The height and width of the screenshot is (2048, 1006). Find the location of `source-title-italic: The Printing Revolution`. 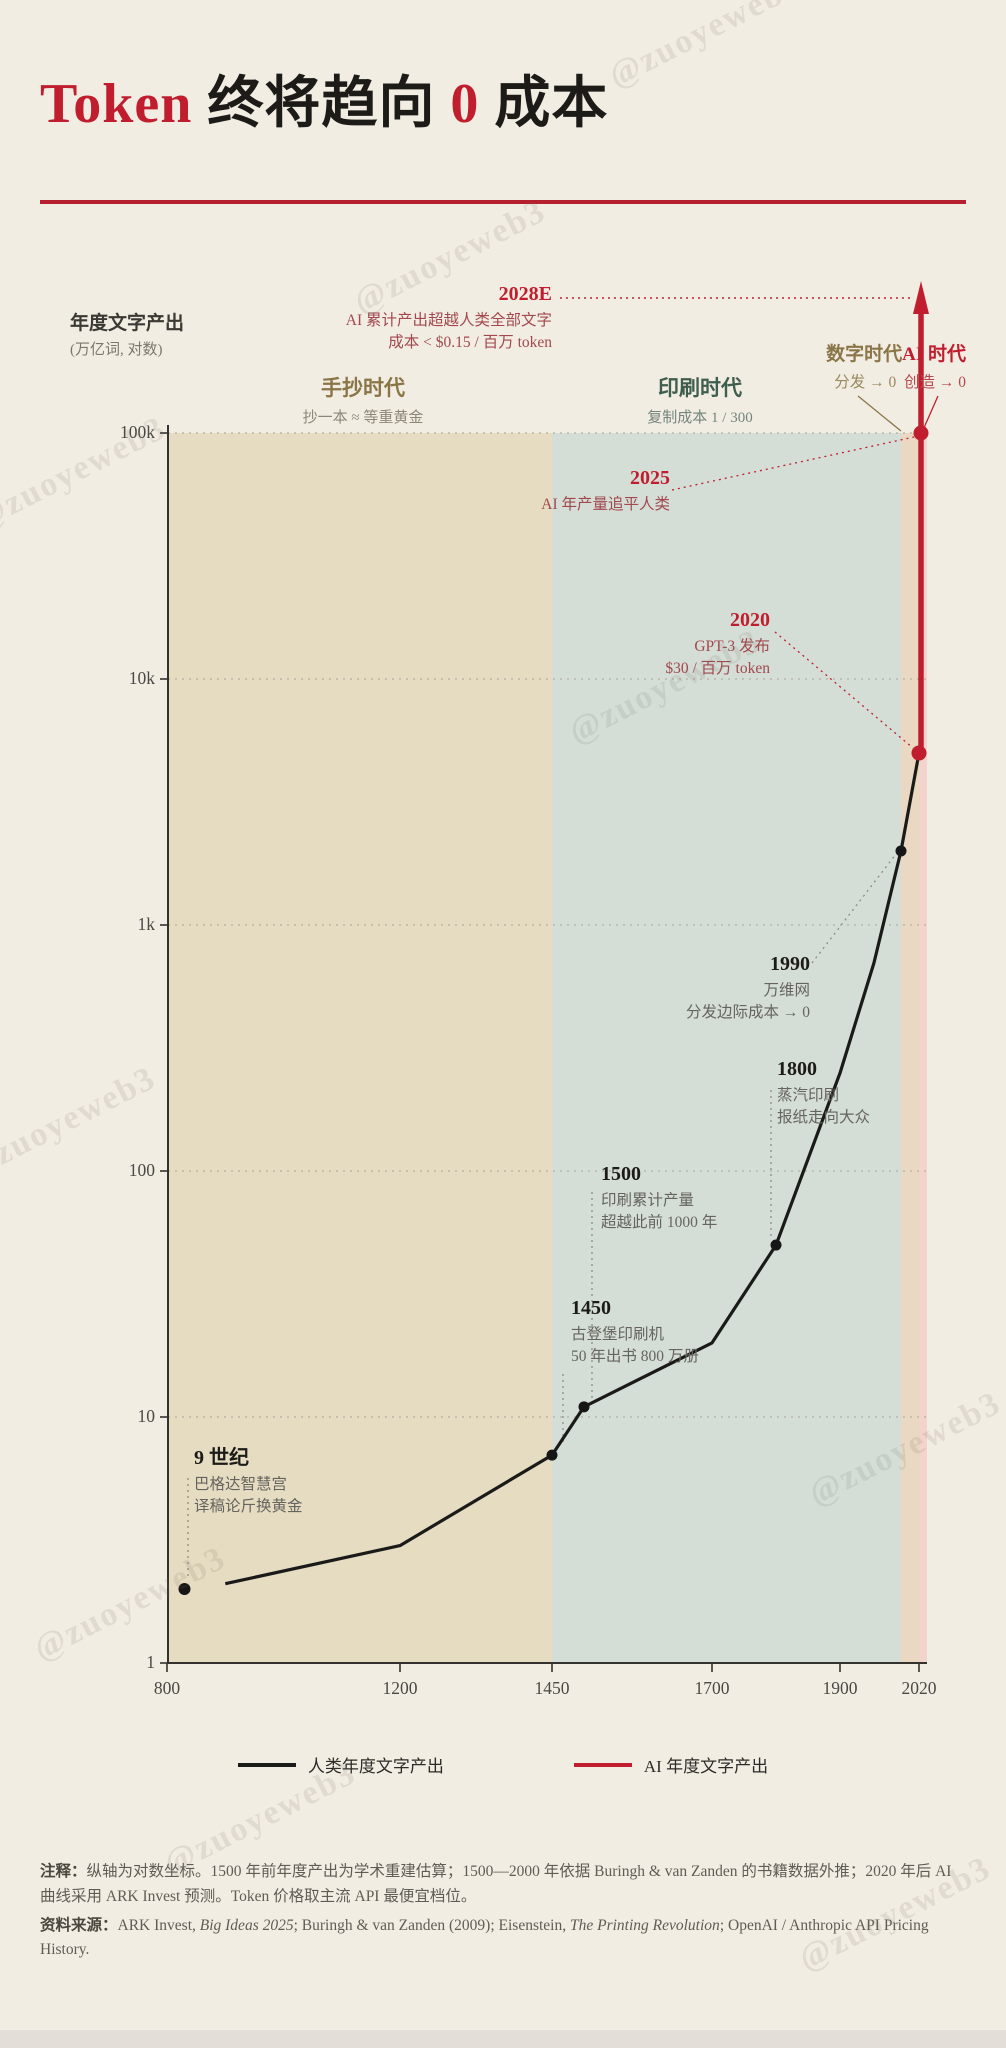

source-title-italic: The Printing Revolution is located at coordinates (644, 1925).